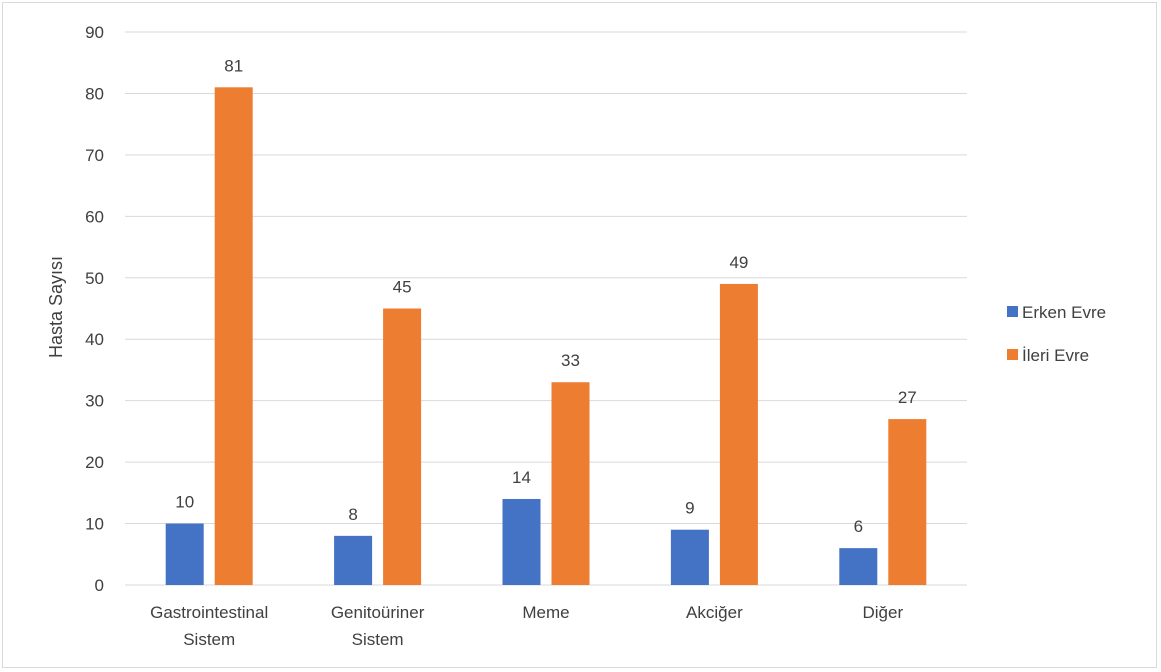 This screenshot has height=672, width=1161. I want to click on data-label: 6, so click(858, 526).